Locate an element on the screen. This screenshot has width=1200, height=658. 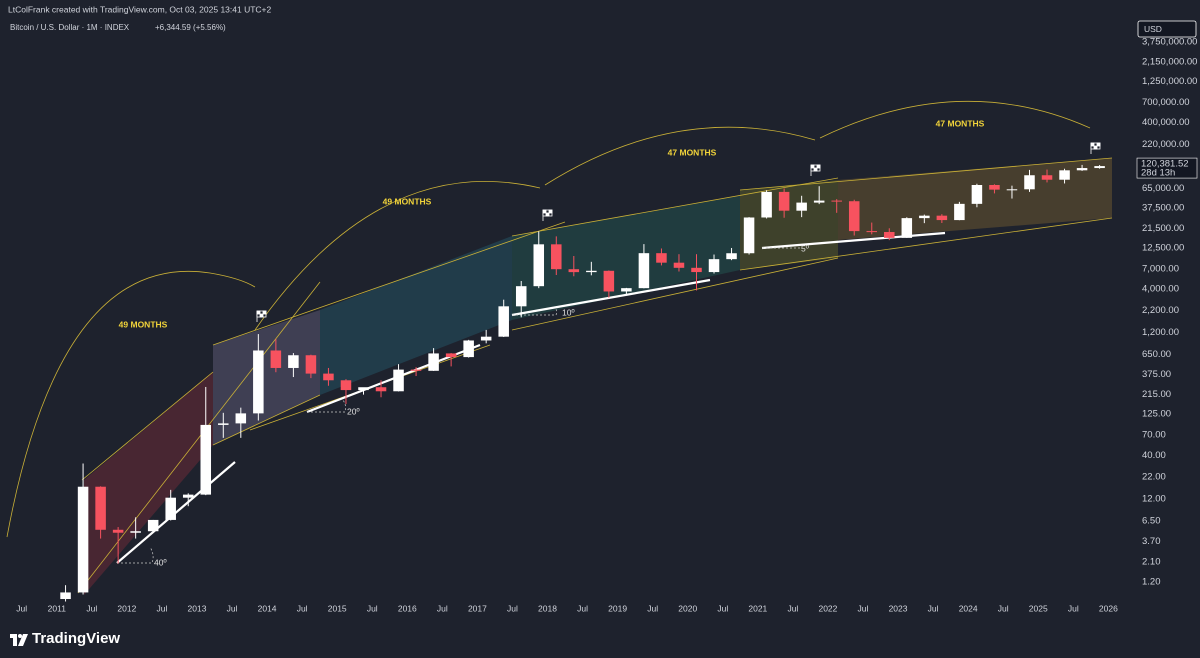
y-tick-label: 40.00 is located at coordinates (1154, 455).